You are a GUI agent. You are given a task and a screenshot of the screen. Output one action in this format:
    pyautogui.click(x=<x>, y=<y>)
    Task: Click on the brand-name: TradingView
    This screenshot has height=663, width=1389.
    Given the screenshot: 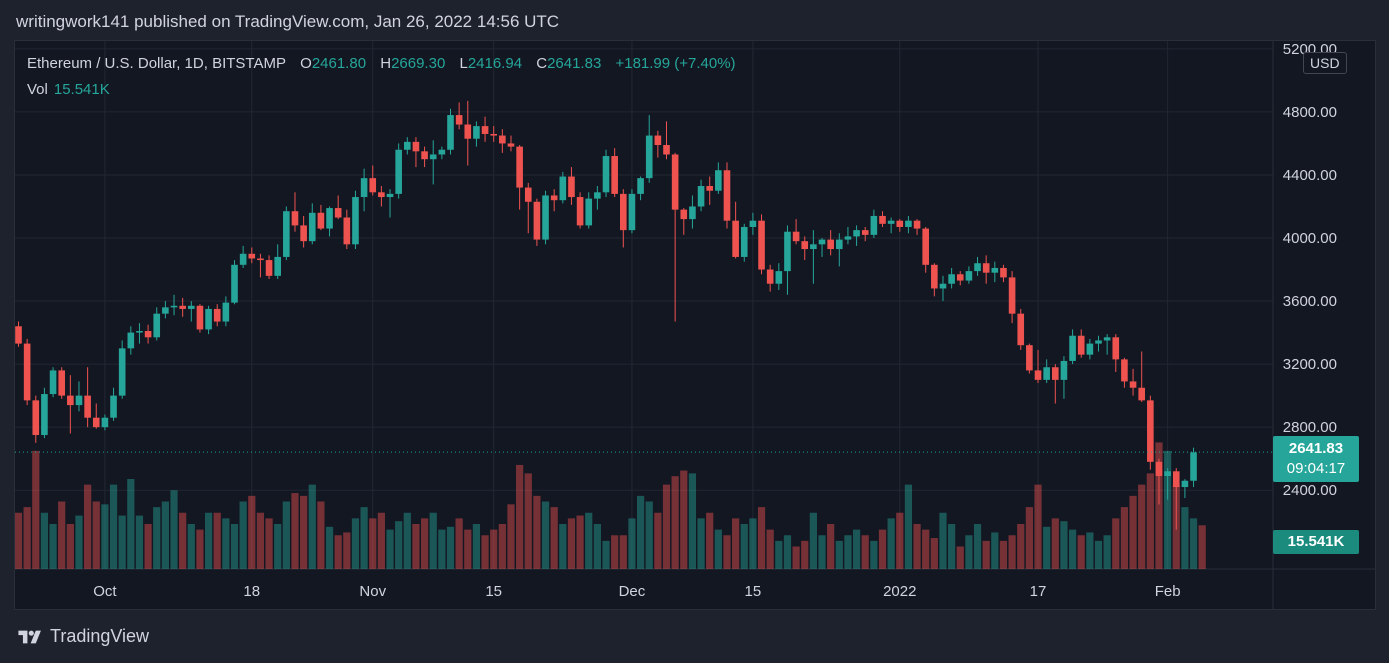 What is the action you would take?
    pyautogui.click(x=100, y=636)
    